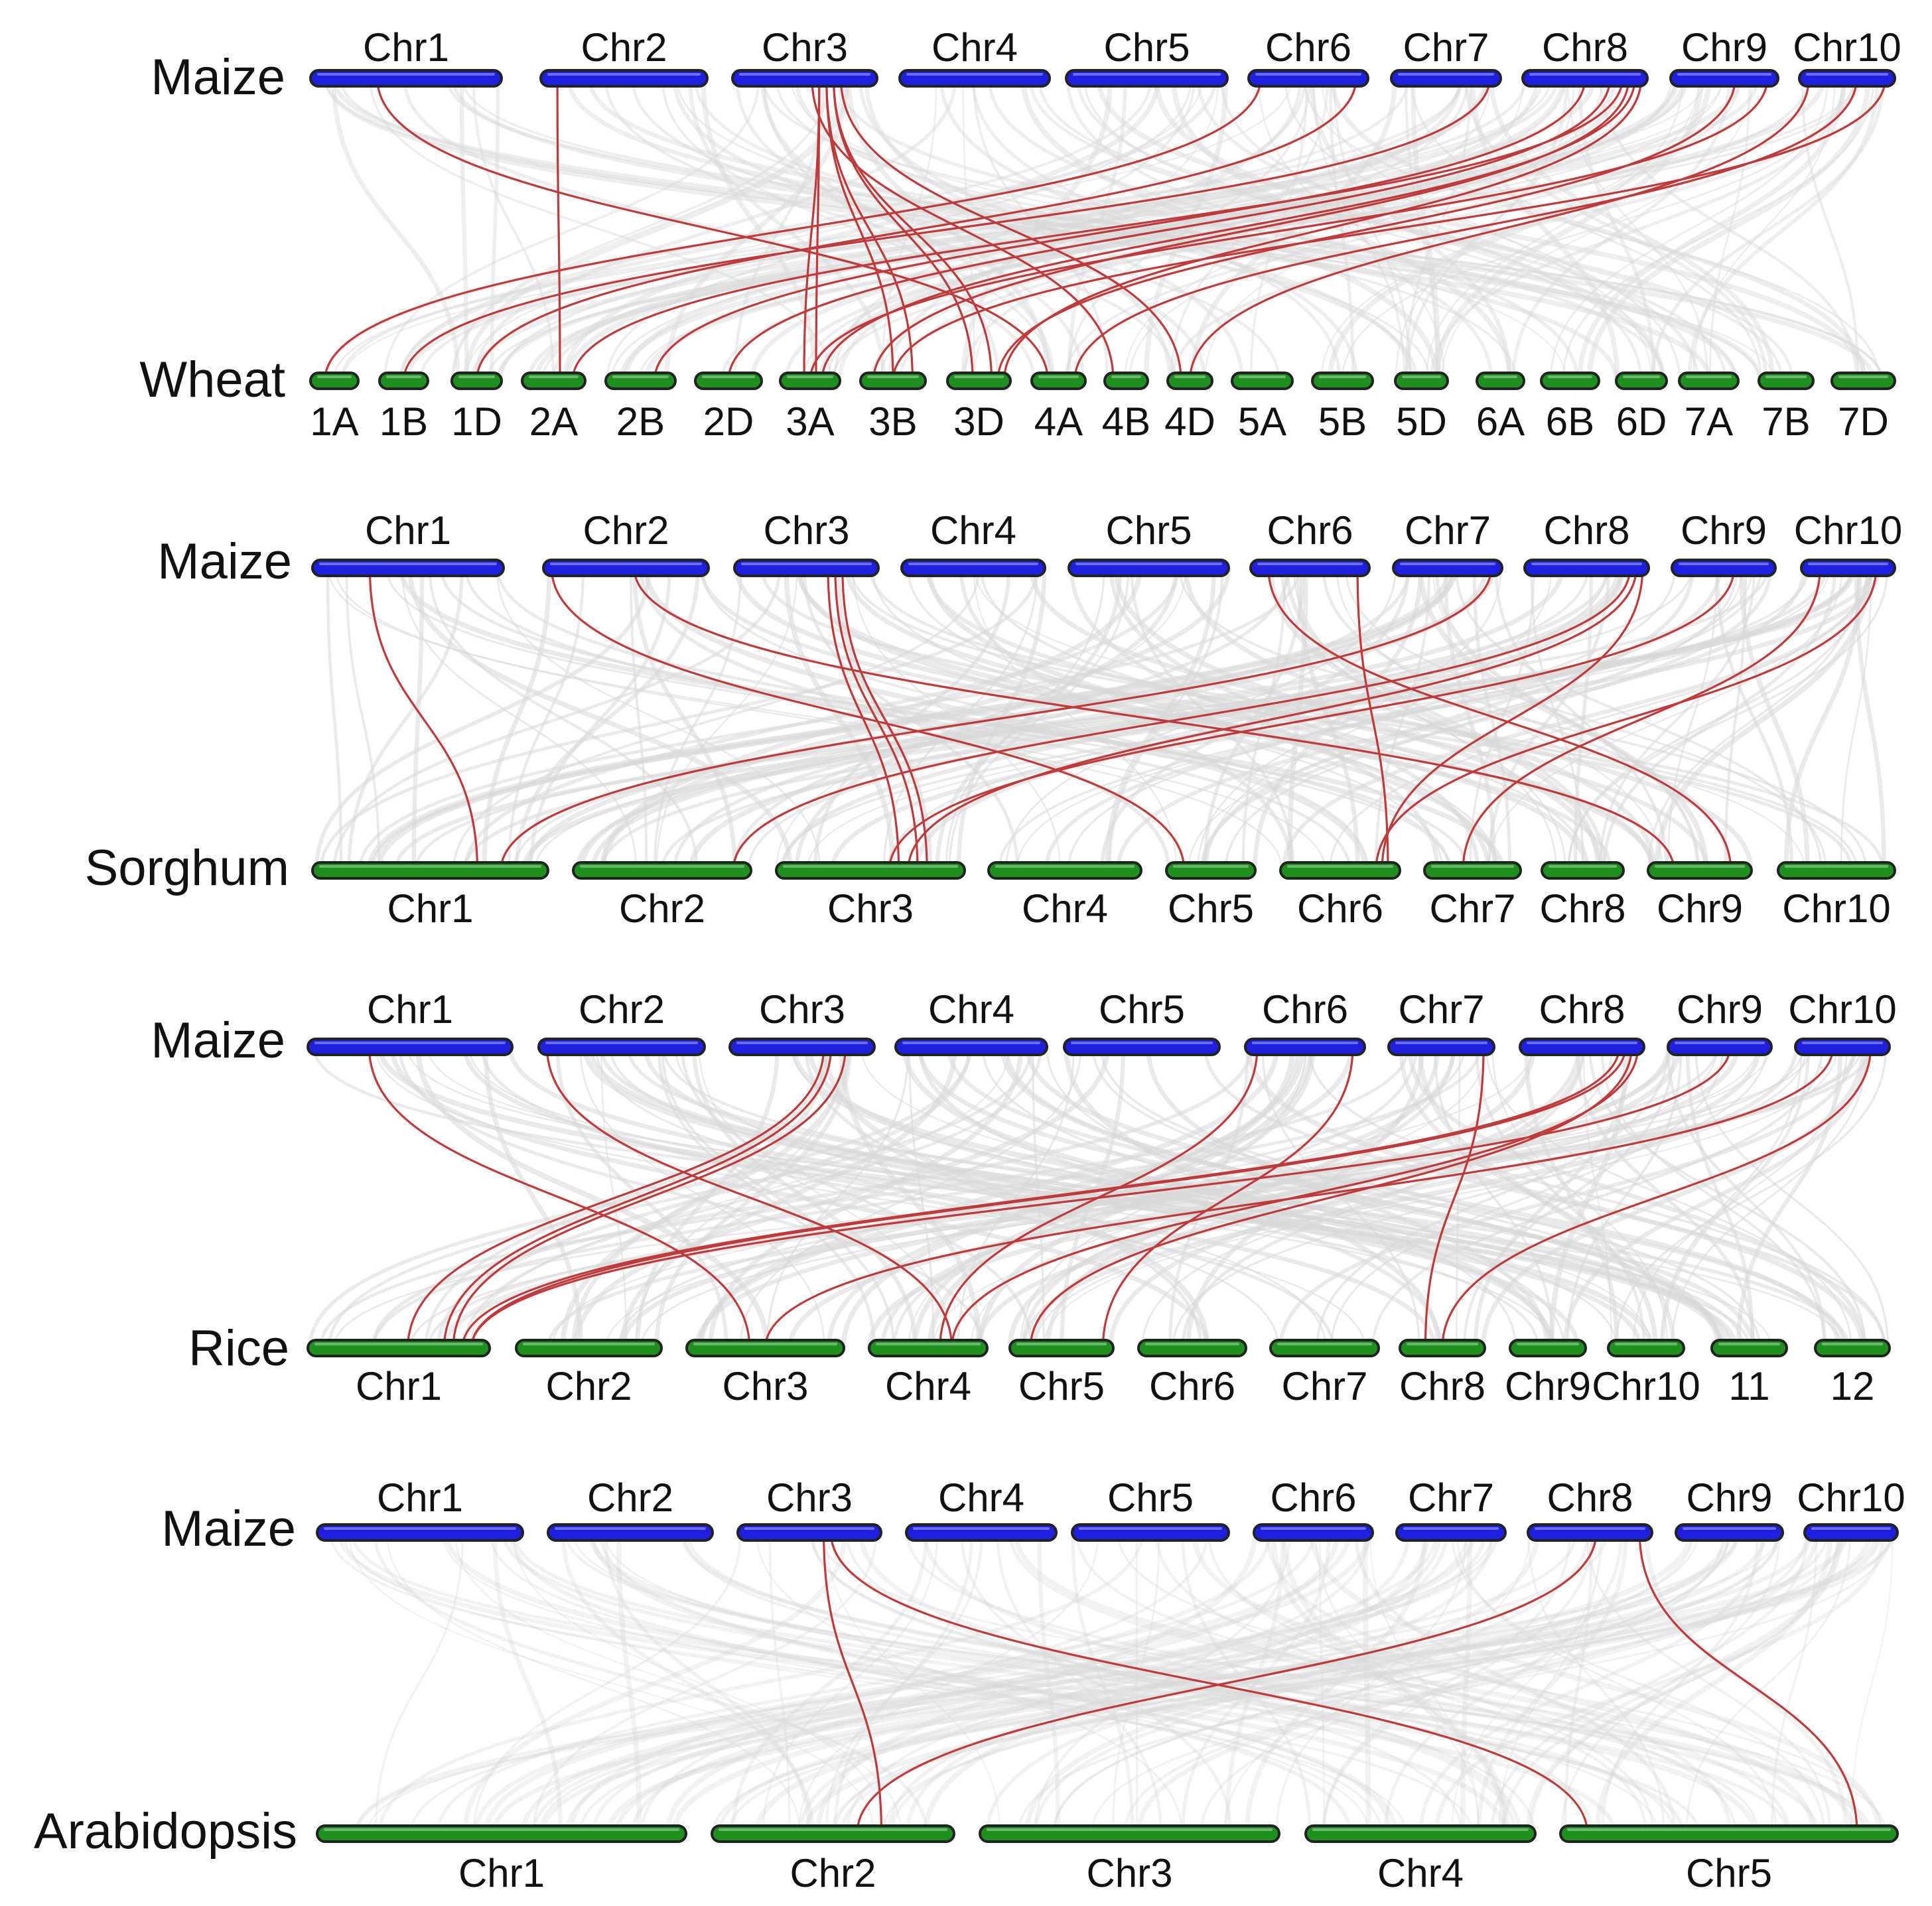  Describe the element at coordinates (406, 47) in the screenshot. I see `panel-wheat-maize-Chr1-label: Chr1` at that location.